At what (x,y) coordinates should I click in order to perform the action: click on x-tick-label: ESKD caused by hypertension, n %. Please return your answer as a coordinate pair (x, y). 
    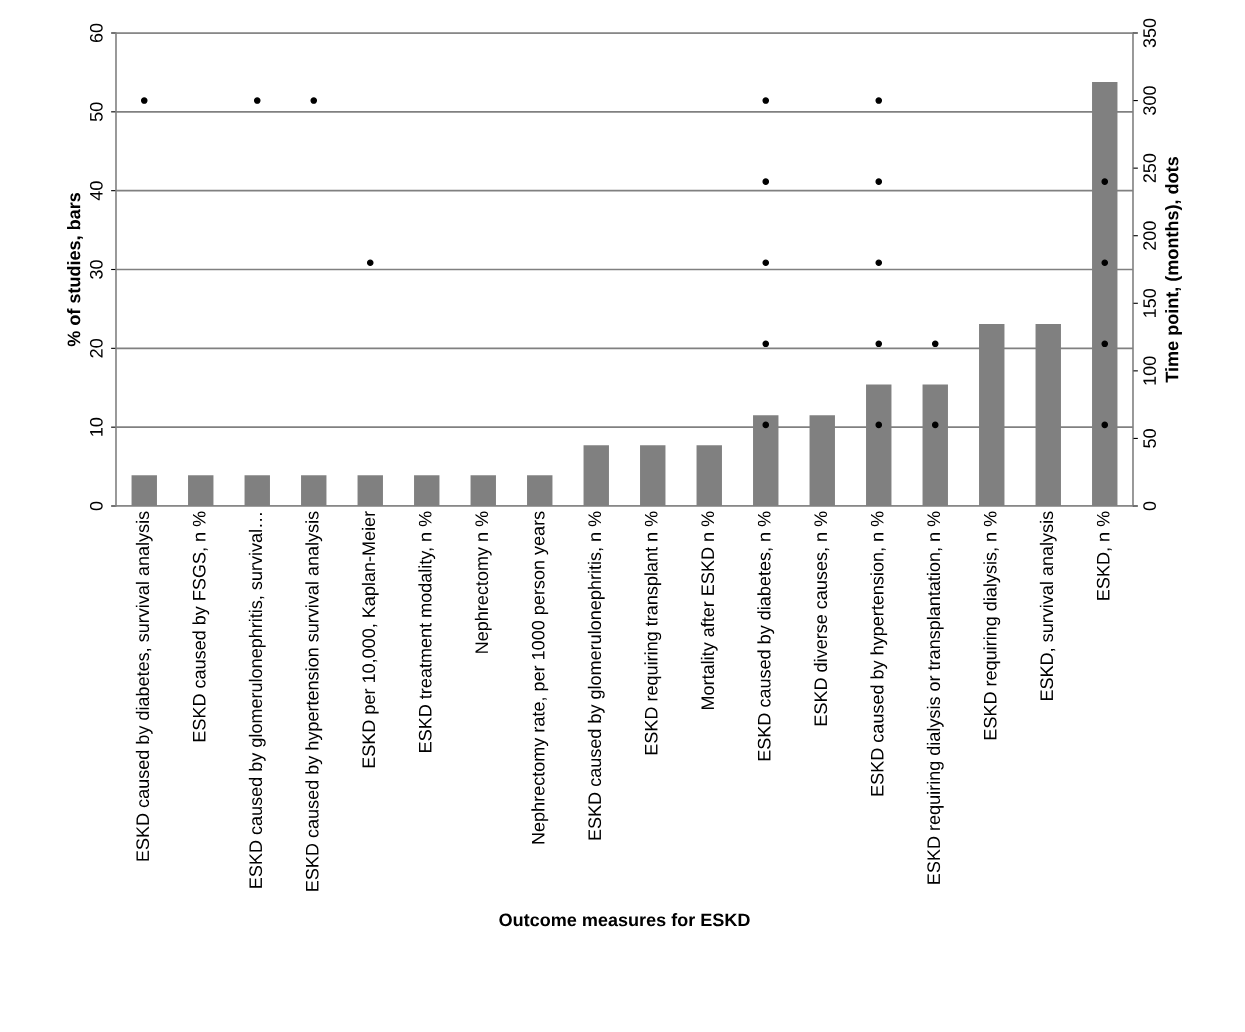
    Looking at the image, I should click on (879, 653).